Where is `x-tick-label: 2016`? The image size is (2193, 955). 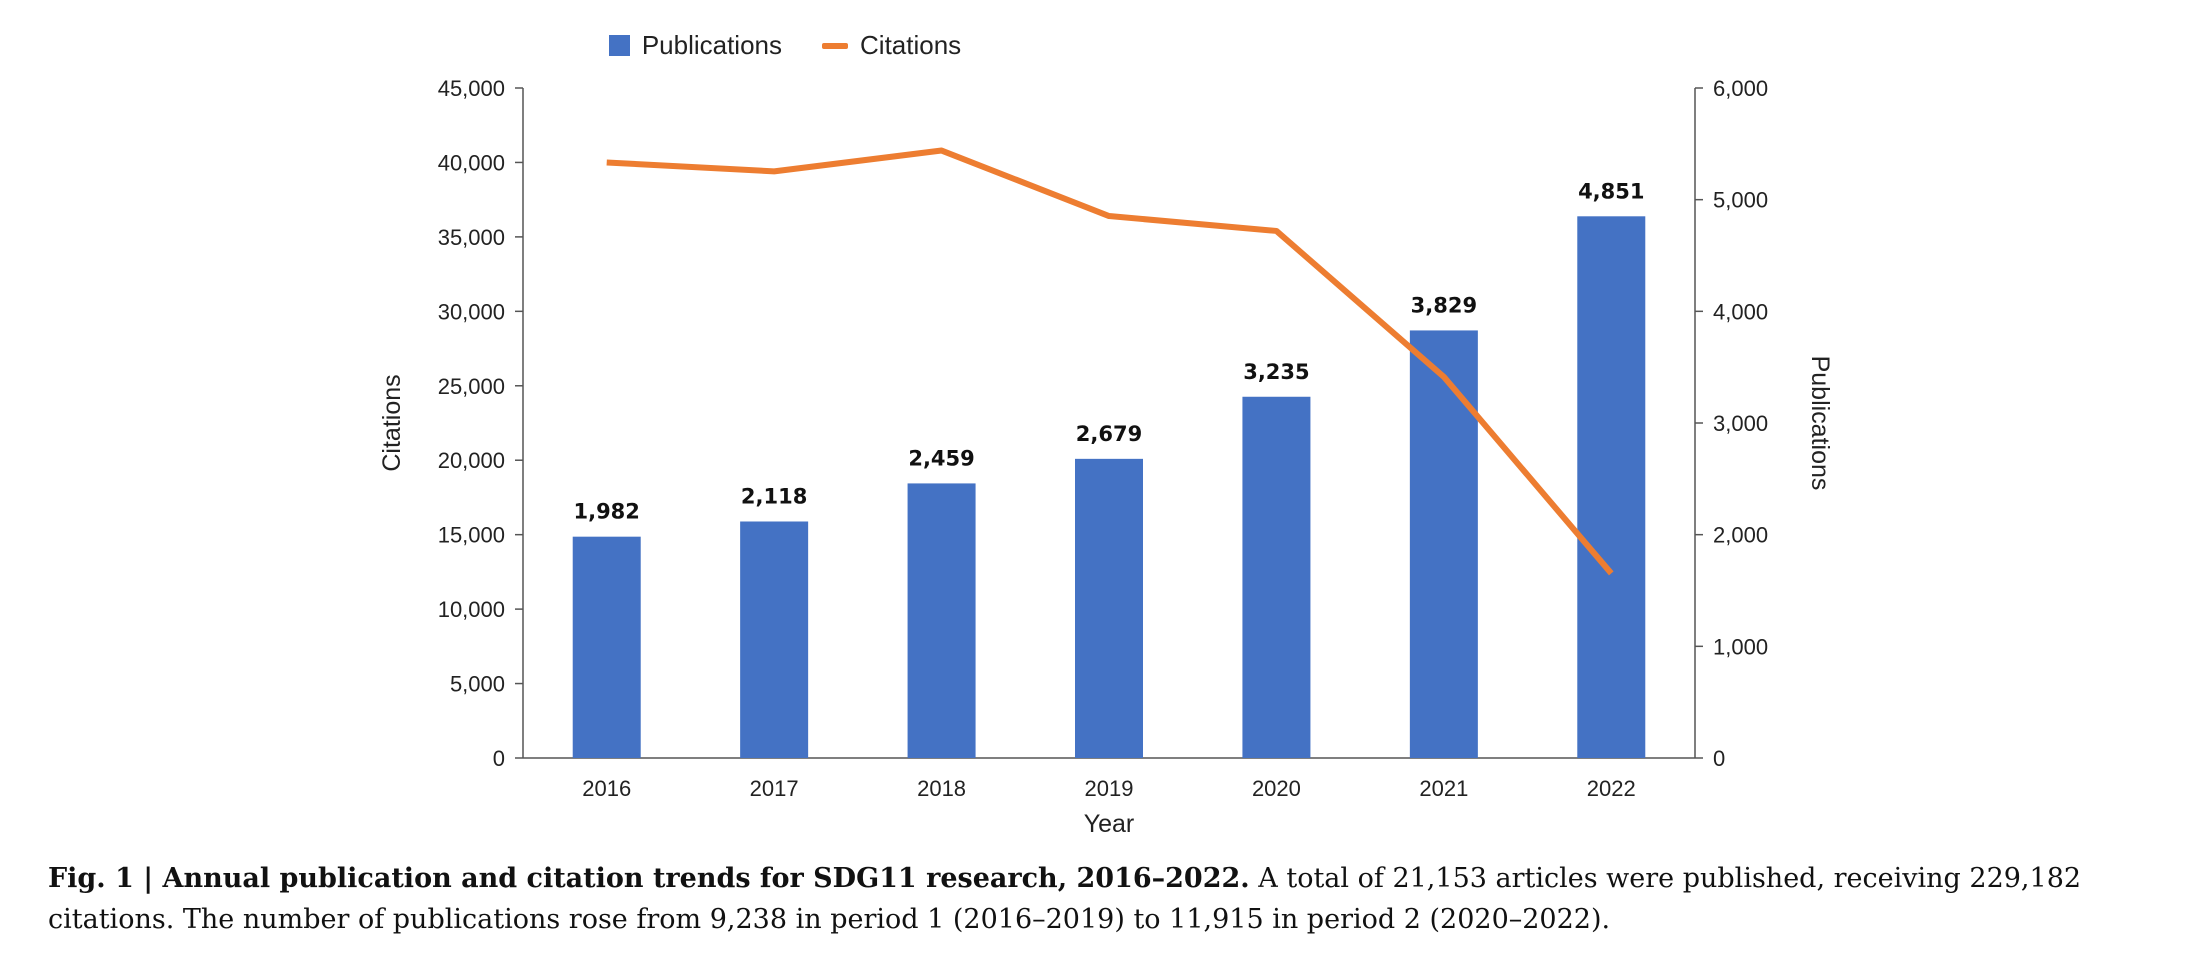
x-tick-label: 2016 is located at coordinates (606, 788).